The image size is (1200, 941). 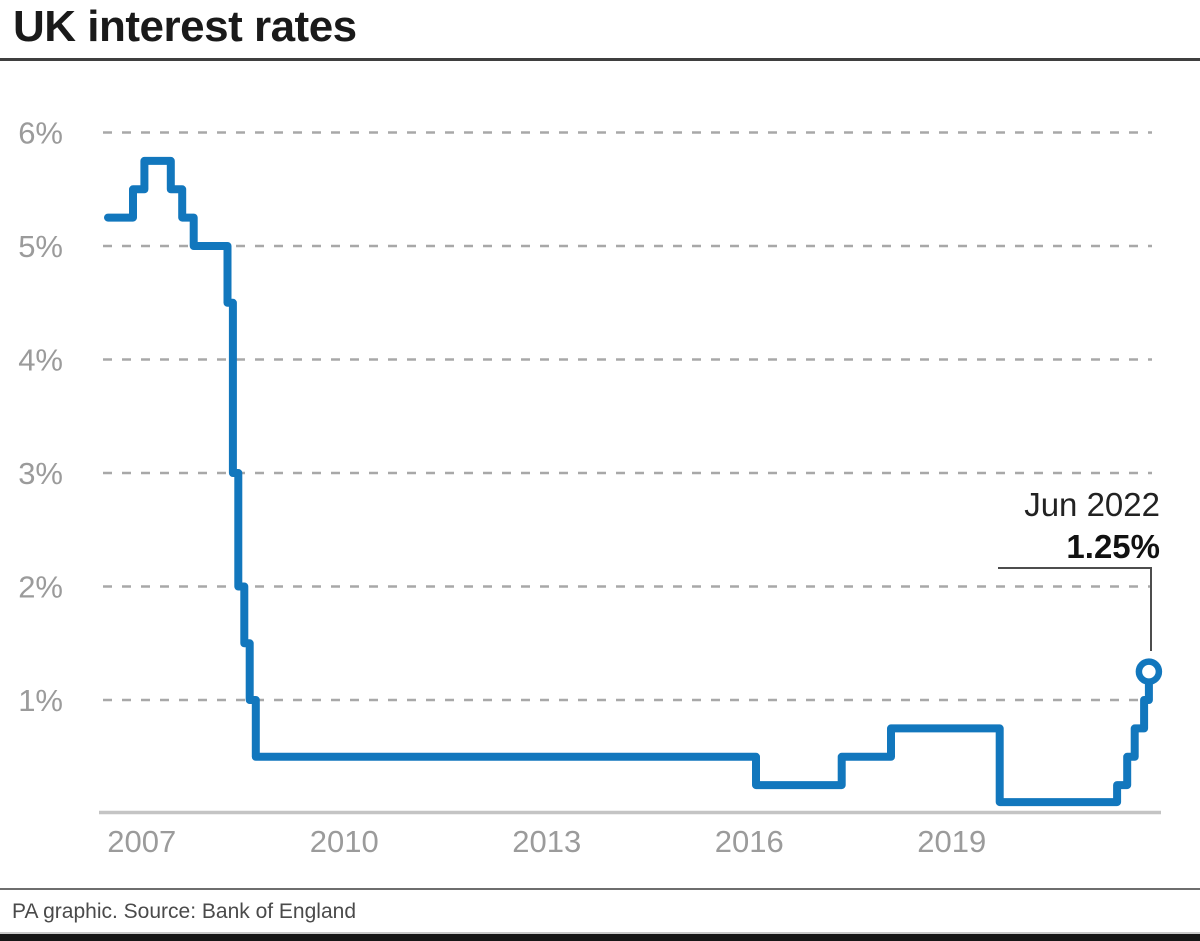 What do you see at coordinates (600, 59) in the screenshot?
I see `title-divider` at bounding box center [600, 59].